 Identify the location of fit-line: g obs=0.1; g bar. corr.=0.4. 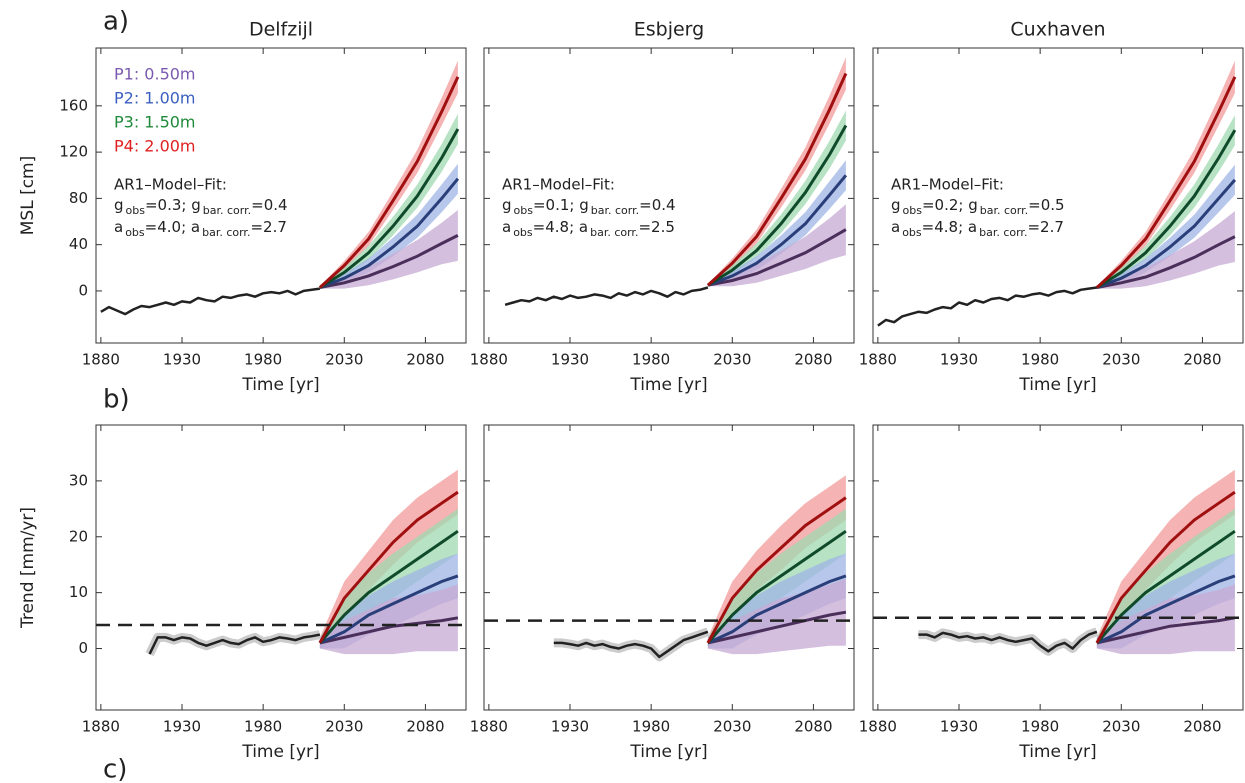
(589, 207).